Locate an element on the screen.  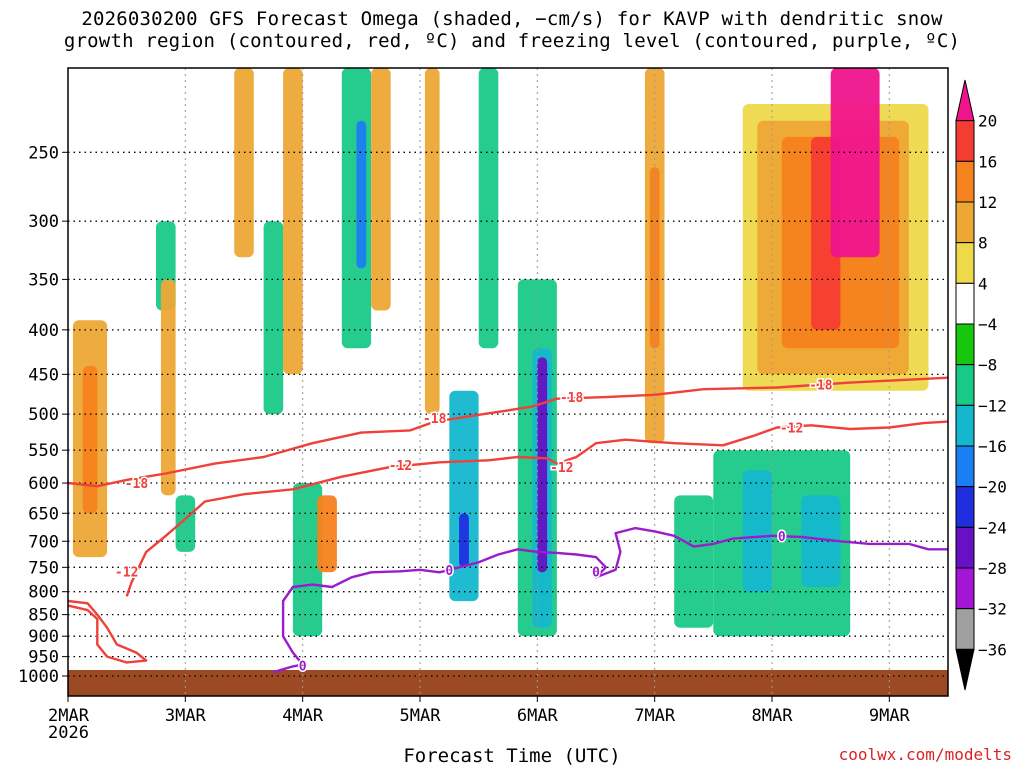
y-tick-label: 900 is located at coordinates (43, 637).